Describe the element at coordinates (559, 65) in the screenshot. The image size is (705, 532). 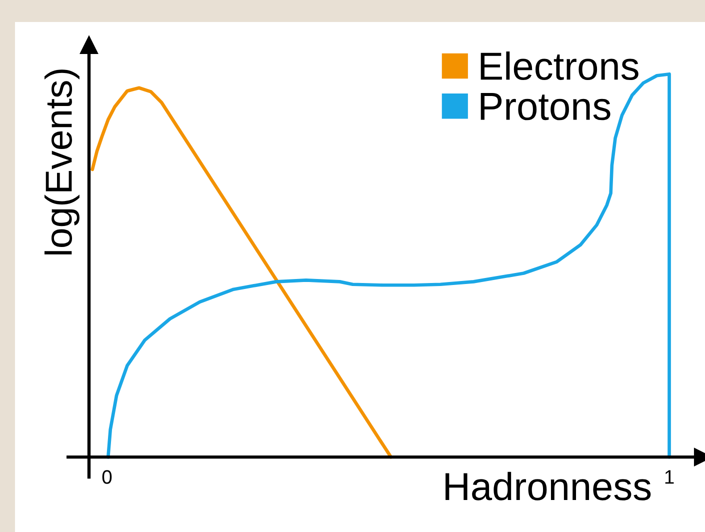
I see `legend-label: Electrons` at that location.